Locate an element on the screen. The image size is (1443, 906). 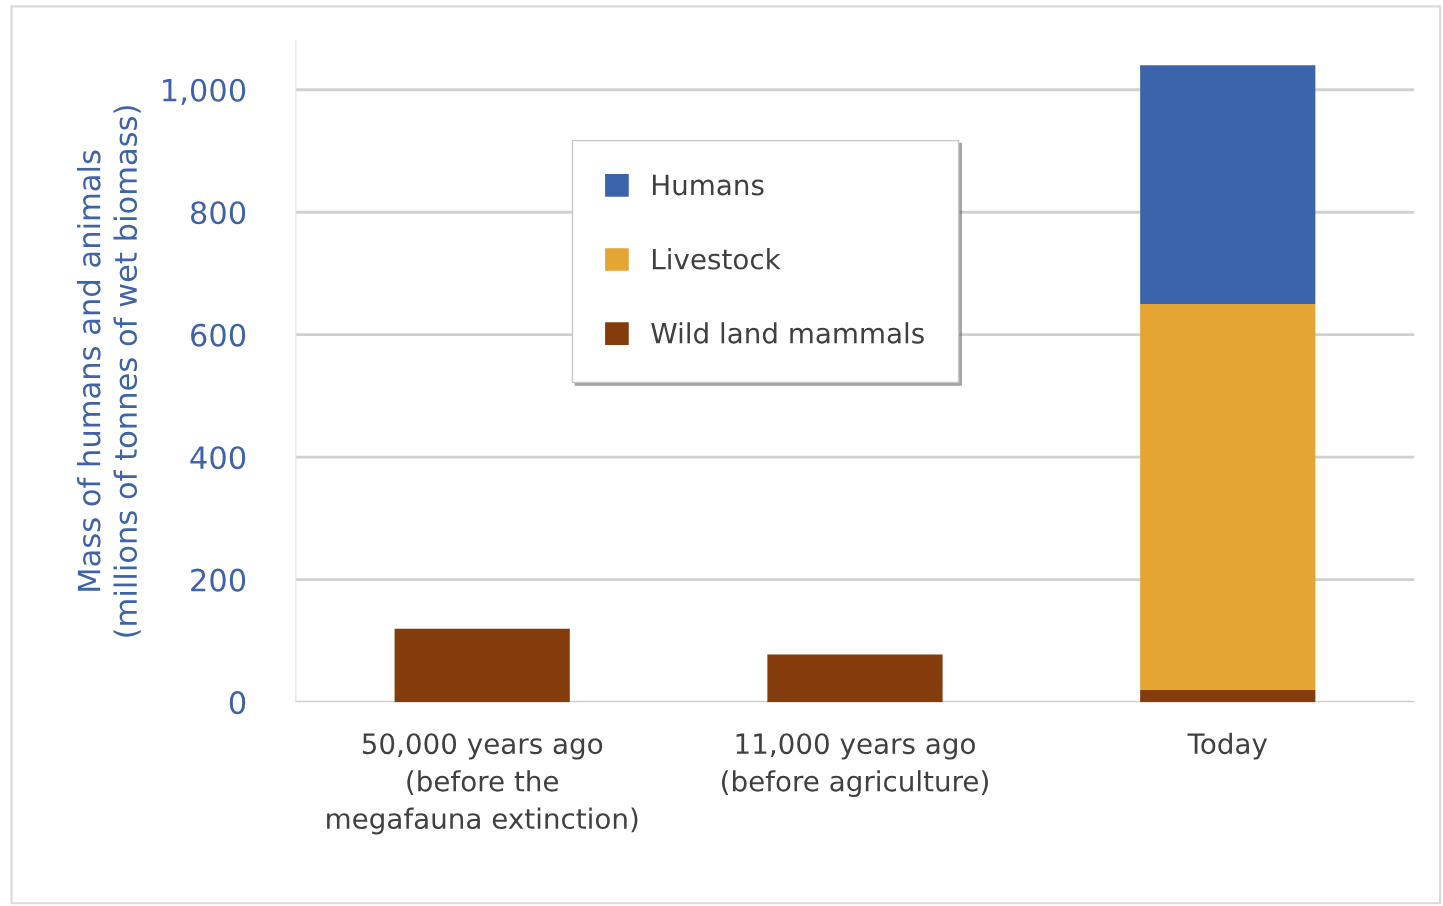
legend-label: Livestock is located at coordinates (716, 259).